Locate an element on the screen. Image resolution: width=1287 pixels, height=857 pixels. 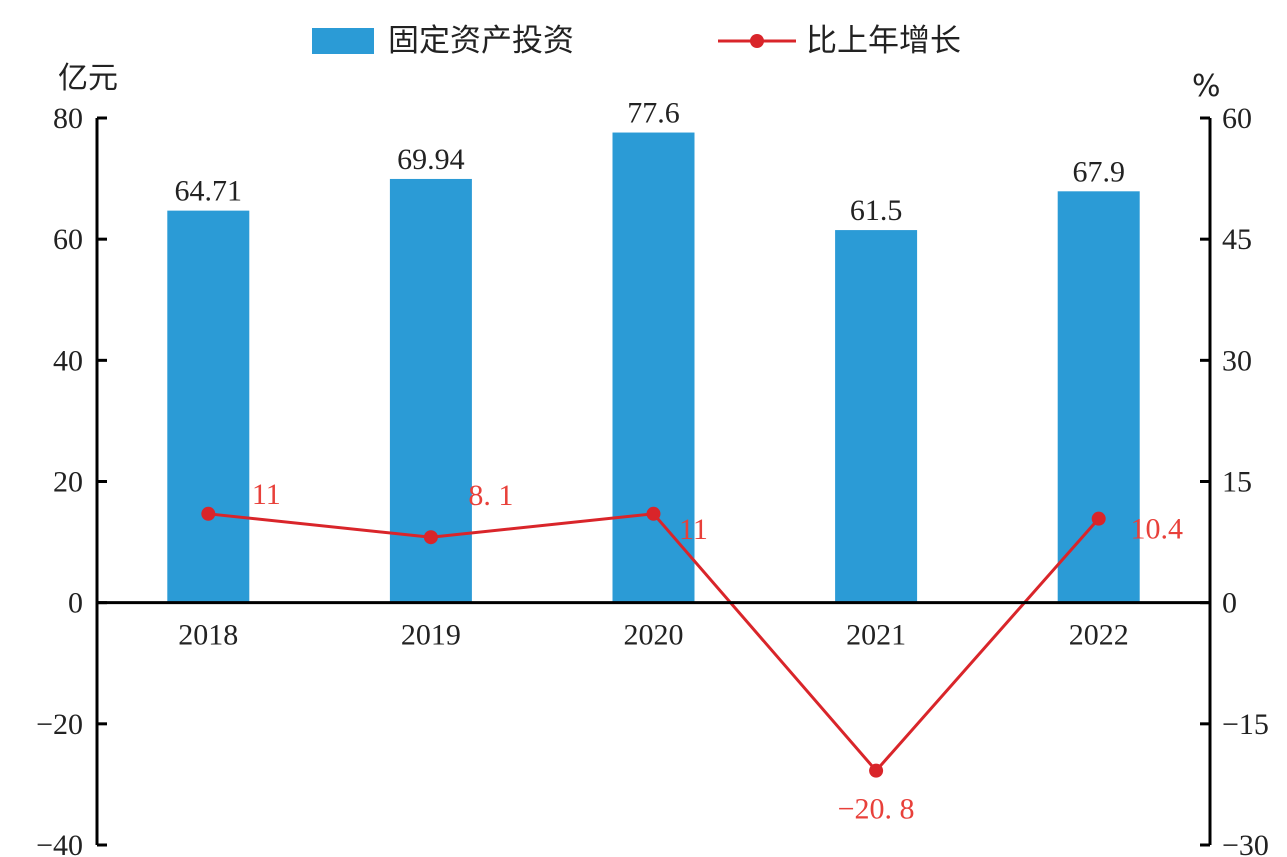
x-tick-label: 2021 is located at coordinates (876, 635).